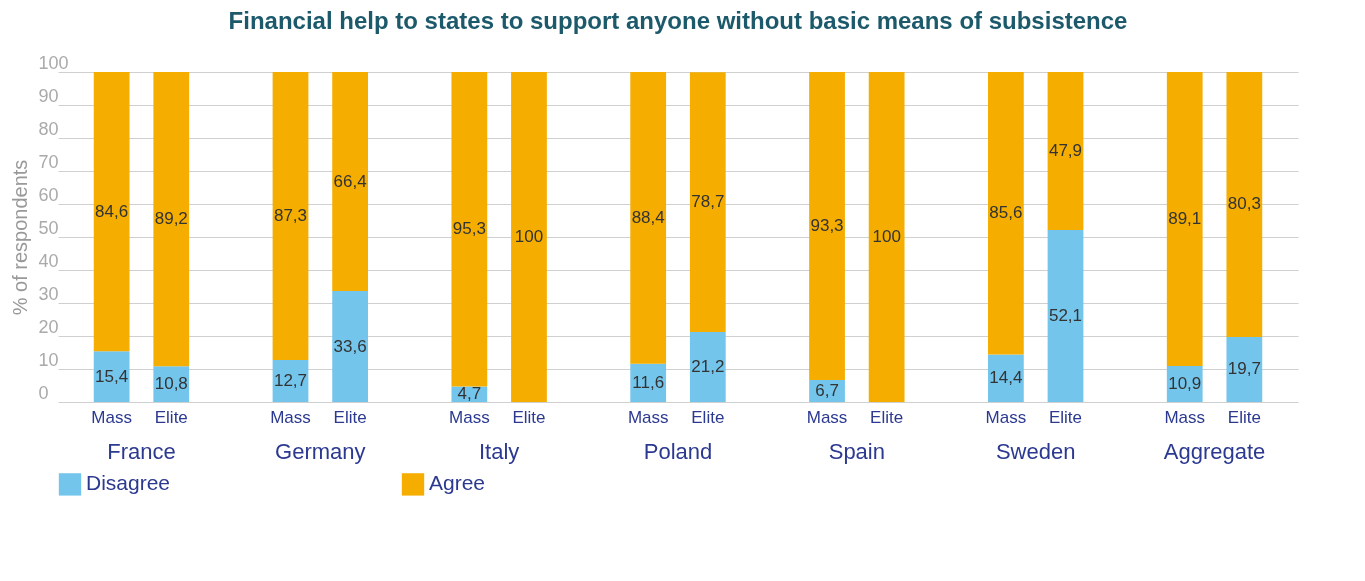  I want to click on y-tick-label: 50, so click(48, 227).